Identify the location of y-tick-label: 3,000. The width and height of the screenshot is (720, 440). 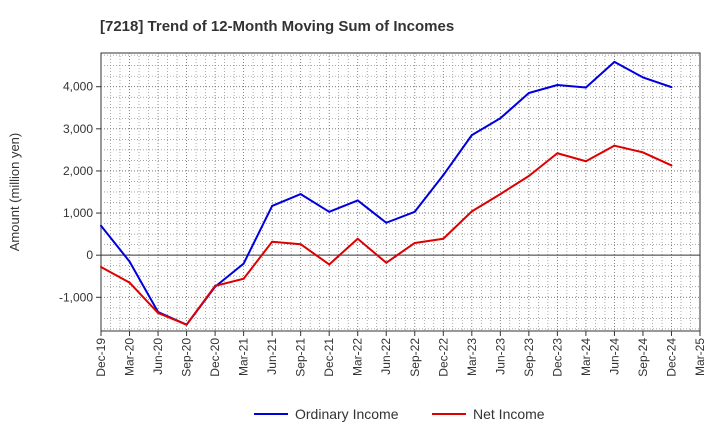
(78, 129).